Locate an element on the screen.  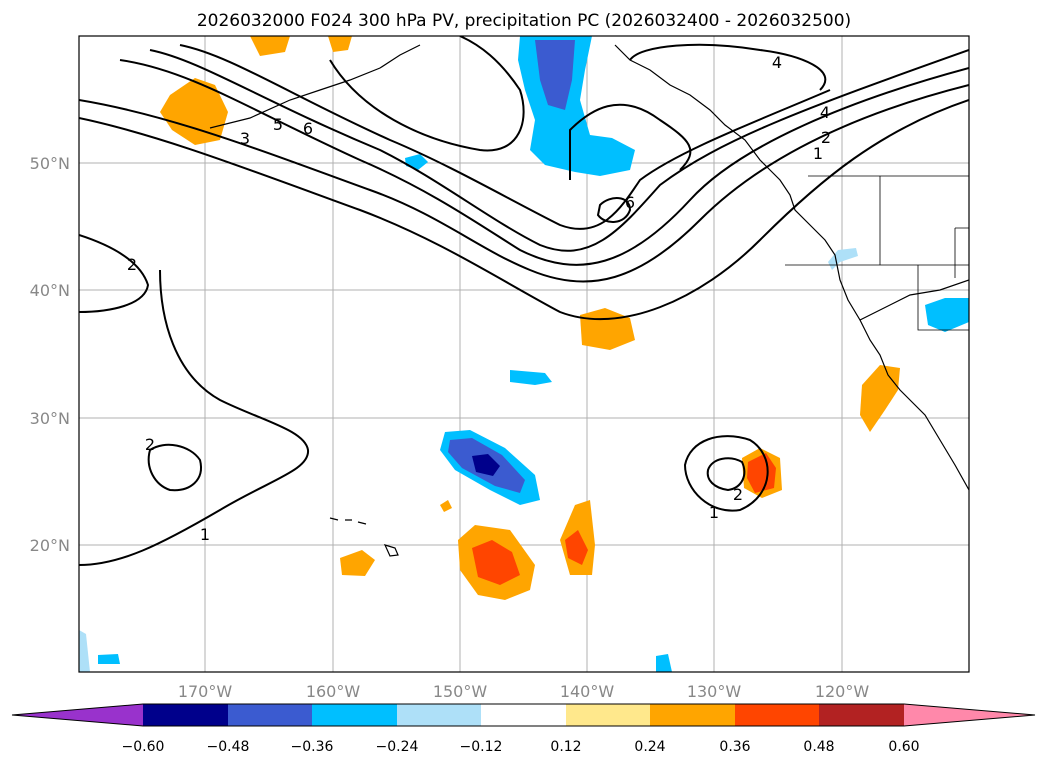
colorbar-tick: 0.48 is located at coordinates (818, 747).